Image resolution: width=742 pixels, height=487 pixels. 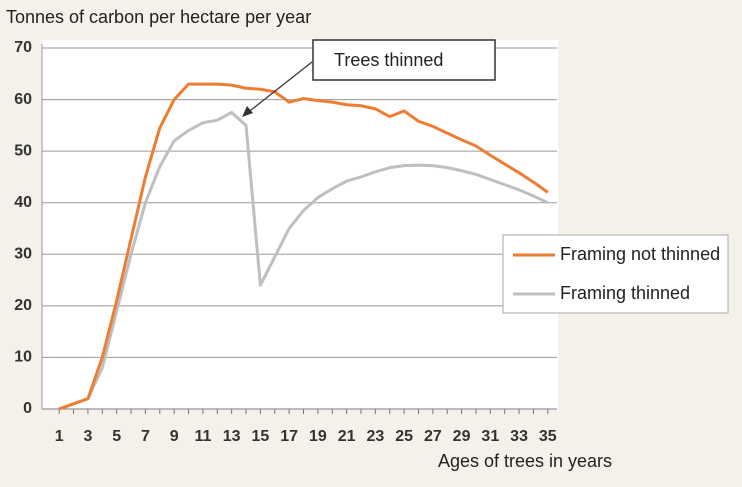 I want to click on x-tick-label: 19, so click(x=318, y=436).